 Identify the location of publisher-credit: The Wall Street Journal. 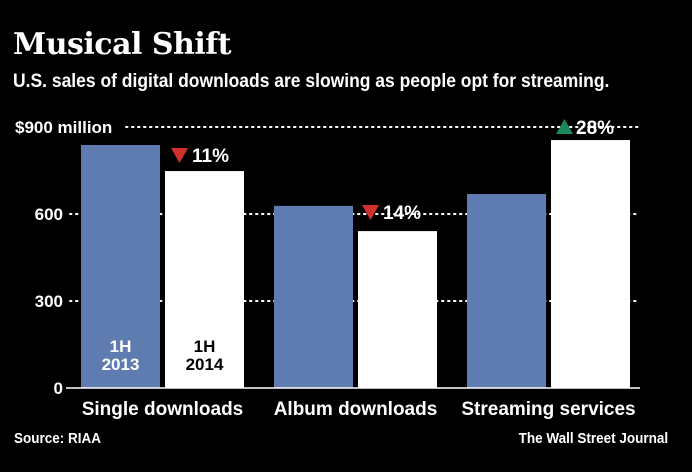
(593, 438).